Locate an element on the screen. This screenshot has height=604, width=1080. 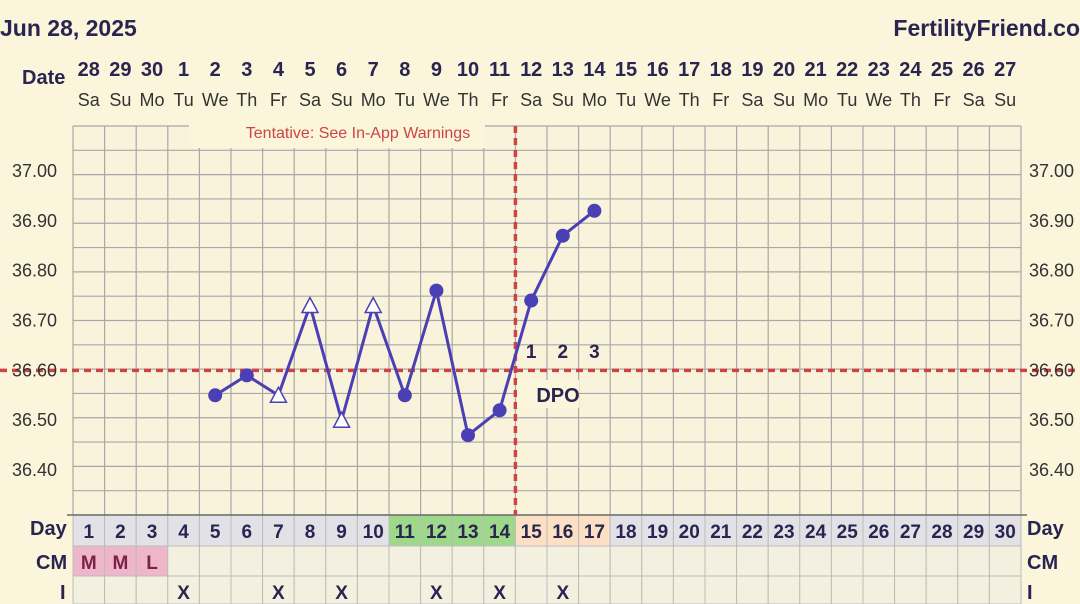
y-tick-right: 36.80 is located at coordinates (1051, 271).